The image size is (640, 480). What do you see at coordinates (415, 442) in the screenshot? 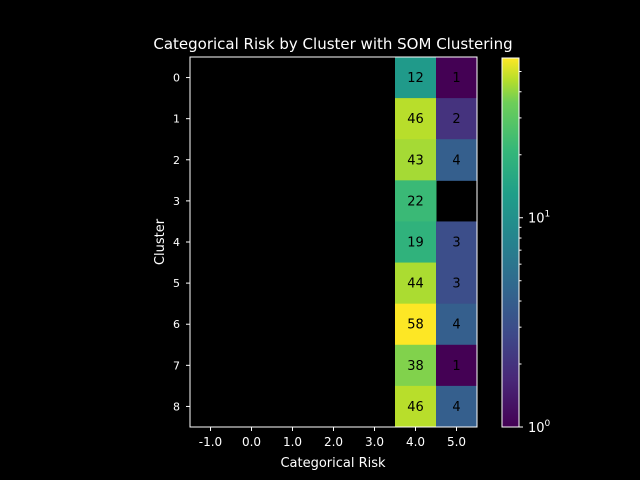
I see `x-tick-label: 4.0` at bounding box center [415, 442].